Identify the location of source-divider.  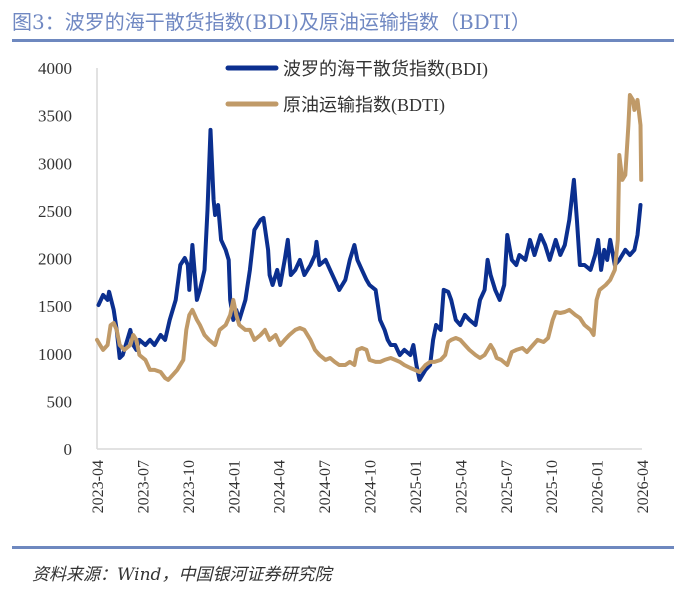
(343, 547).